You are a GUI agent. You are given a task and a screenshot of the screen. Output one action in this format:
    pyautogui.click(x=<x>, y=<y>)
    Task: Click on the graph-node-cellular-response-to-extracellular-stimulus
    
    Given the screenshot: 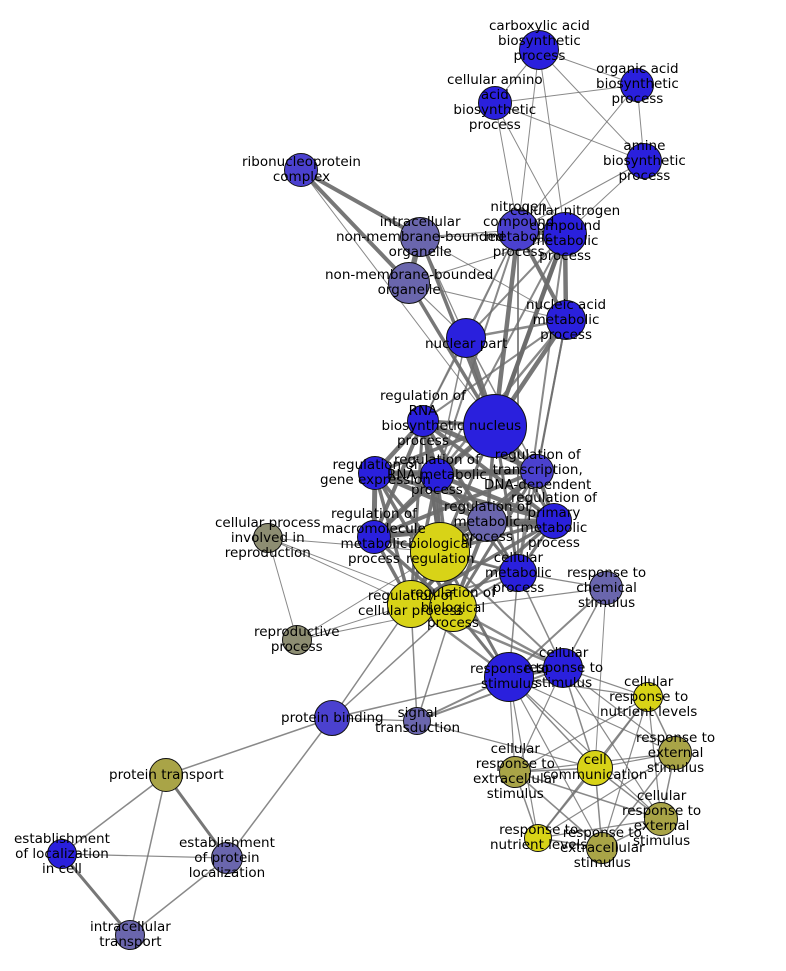 What is the action you would take?
    pyautogui.click(x=515, y=772)
    